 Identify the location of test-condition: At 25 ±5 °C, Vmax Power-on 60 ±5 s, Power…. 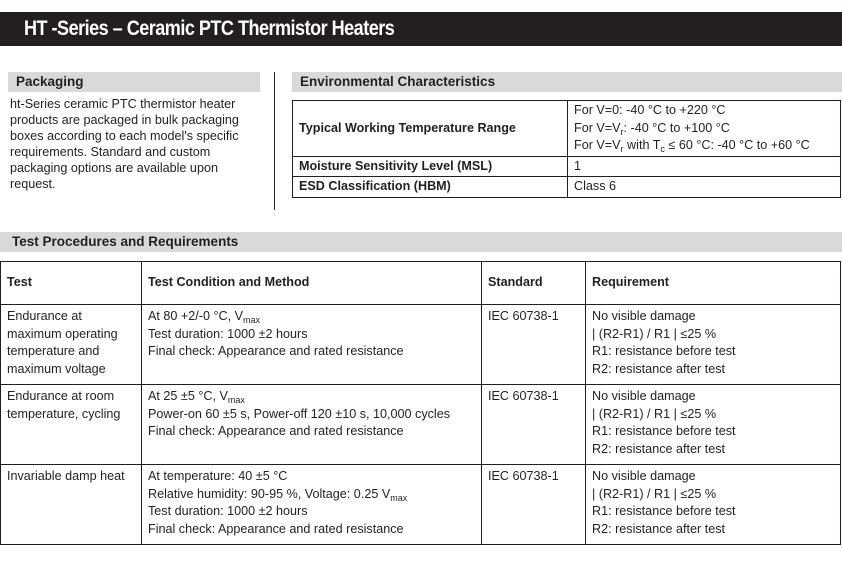
(311, 424).